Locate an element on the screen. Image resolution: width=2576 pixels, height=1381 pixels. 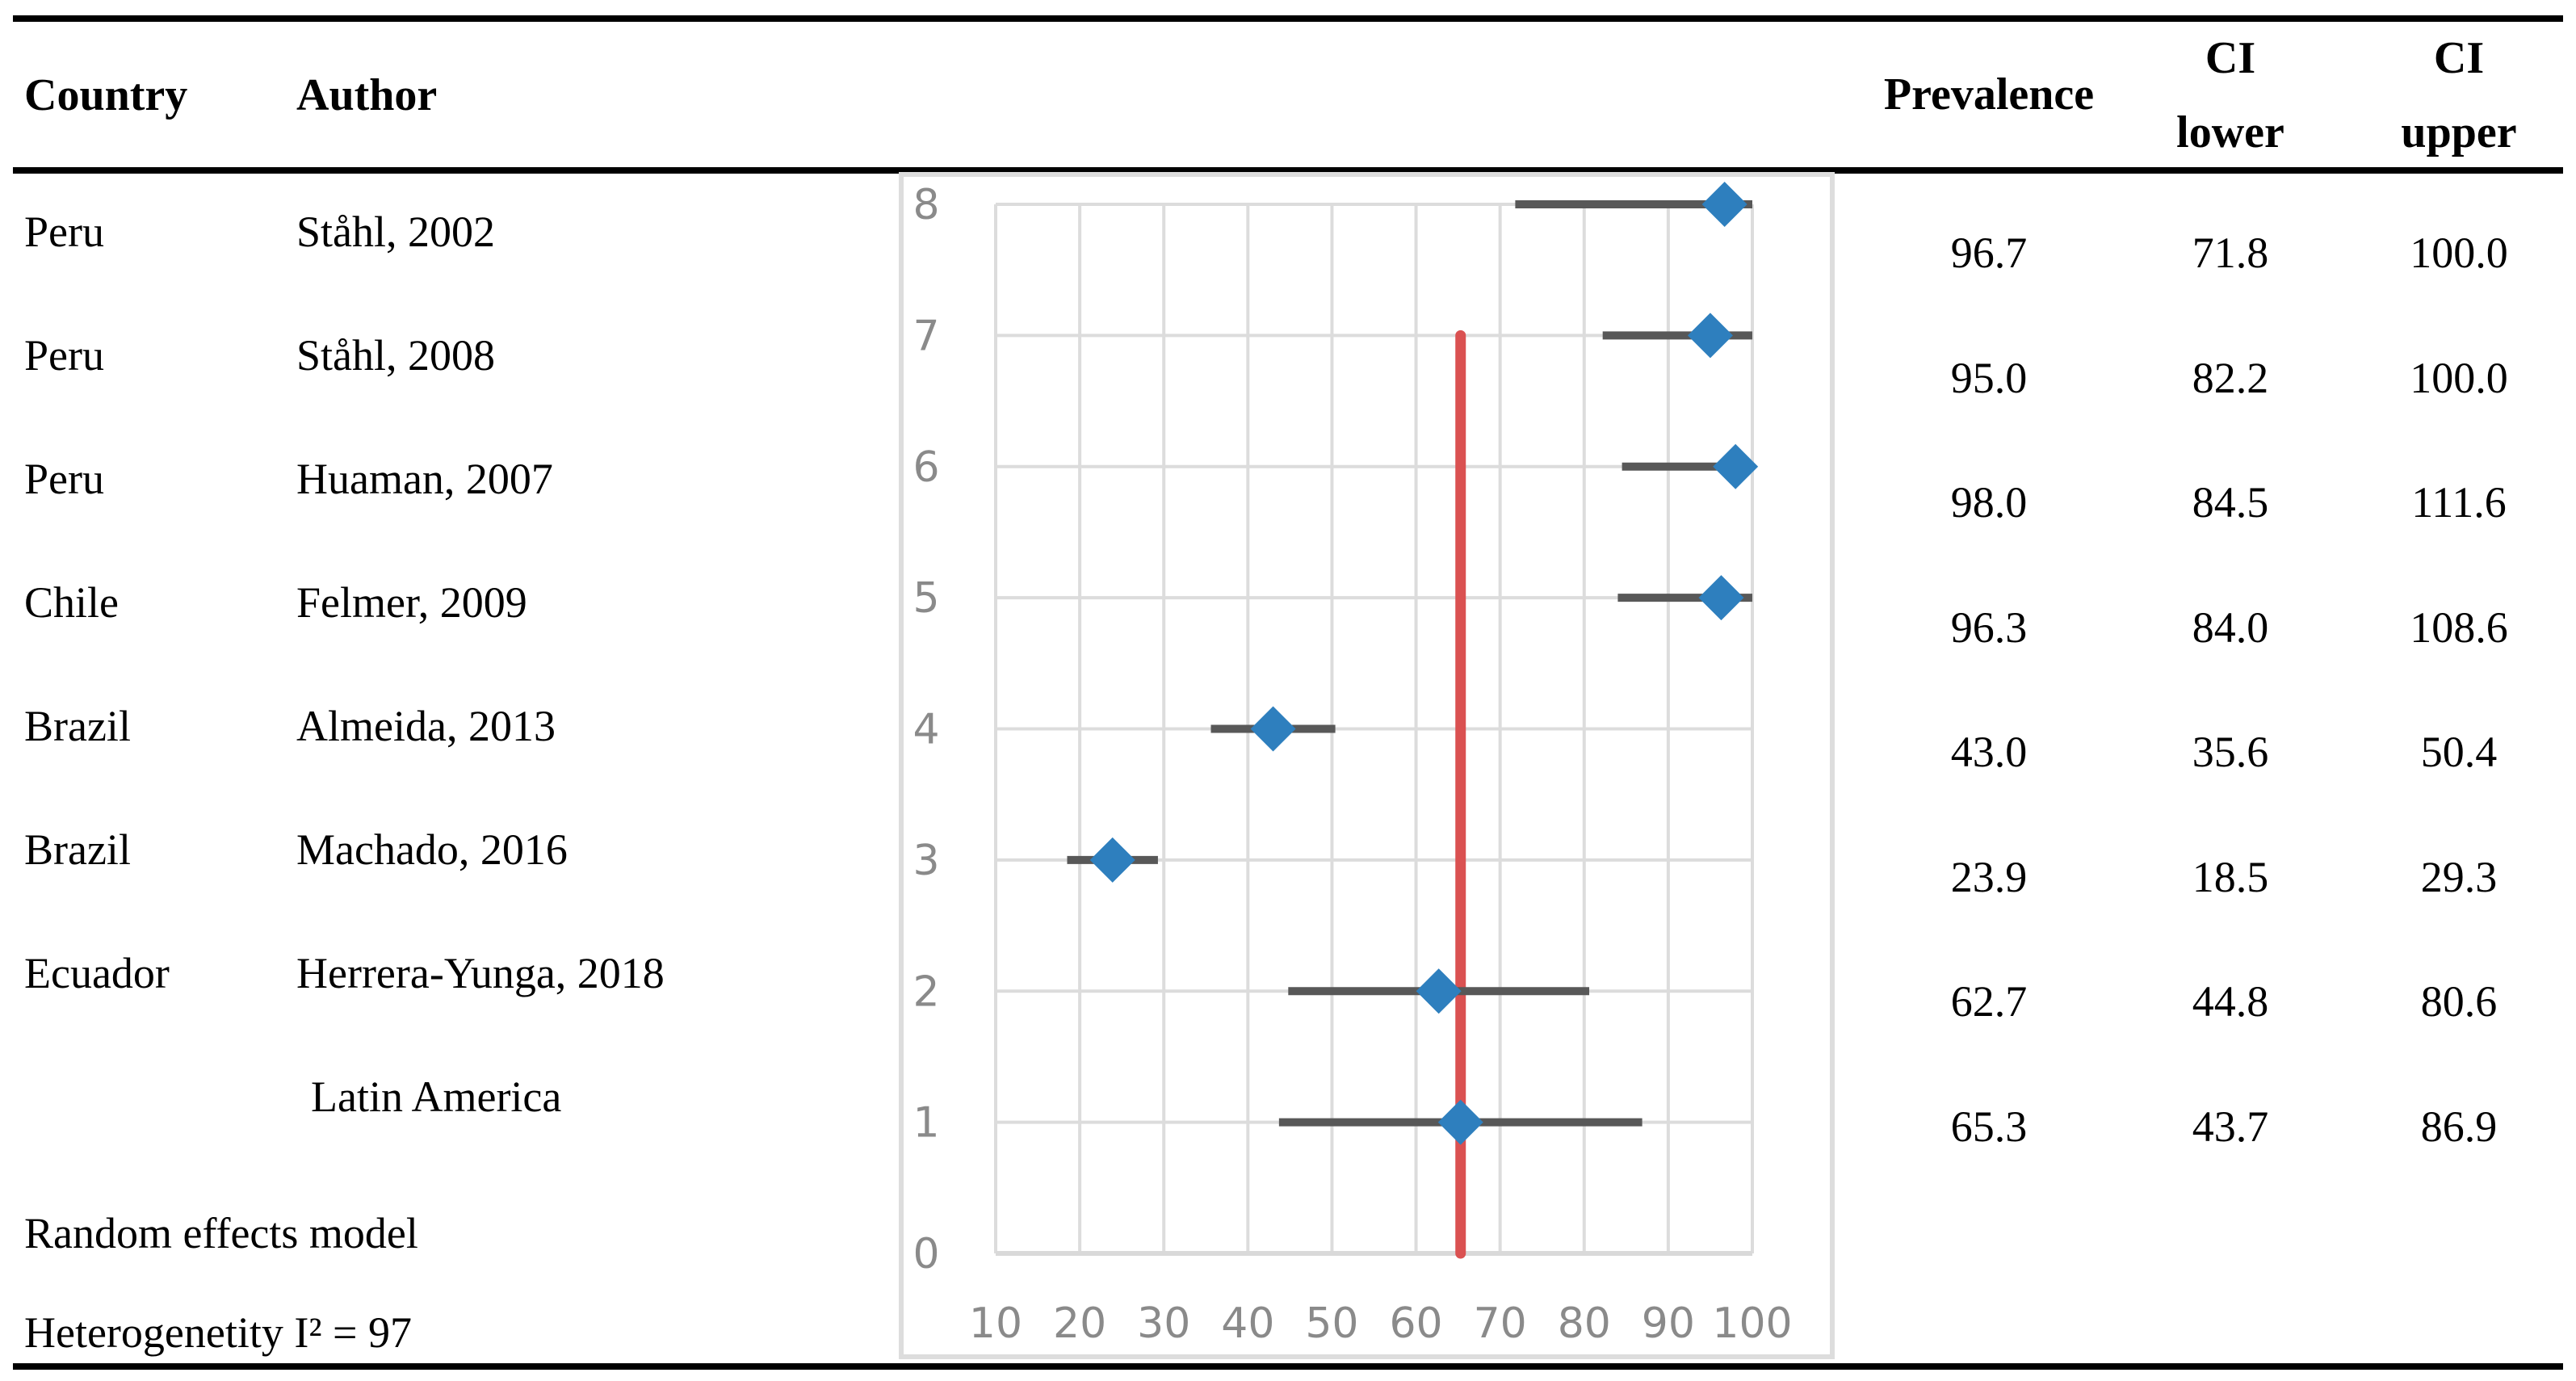
table-header-rule is located at coordinates (1288, 171).